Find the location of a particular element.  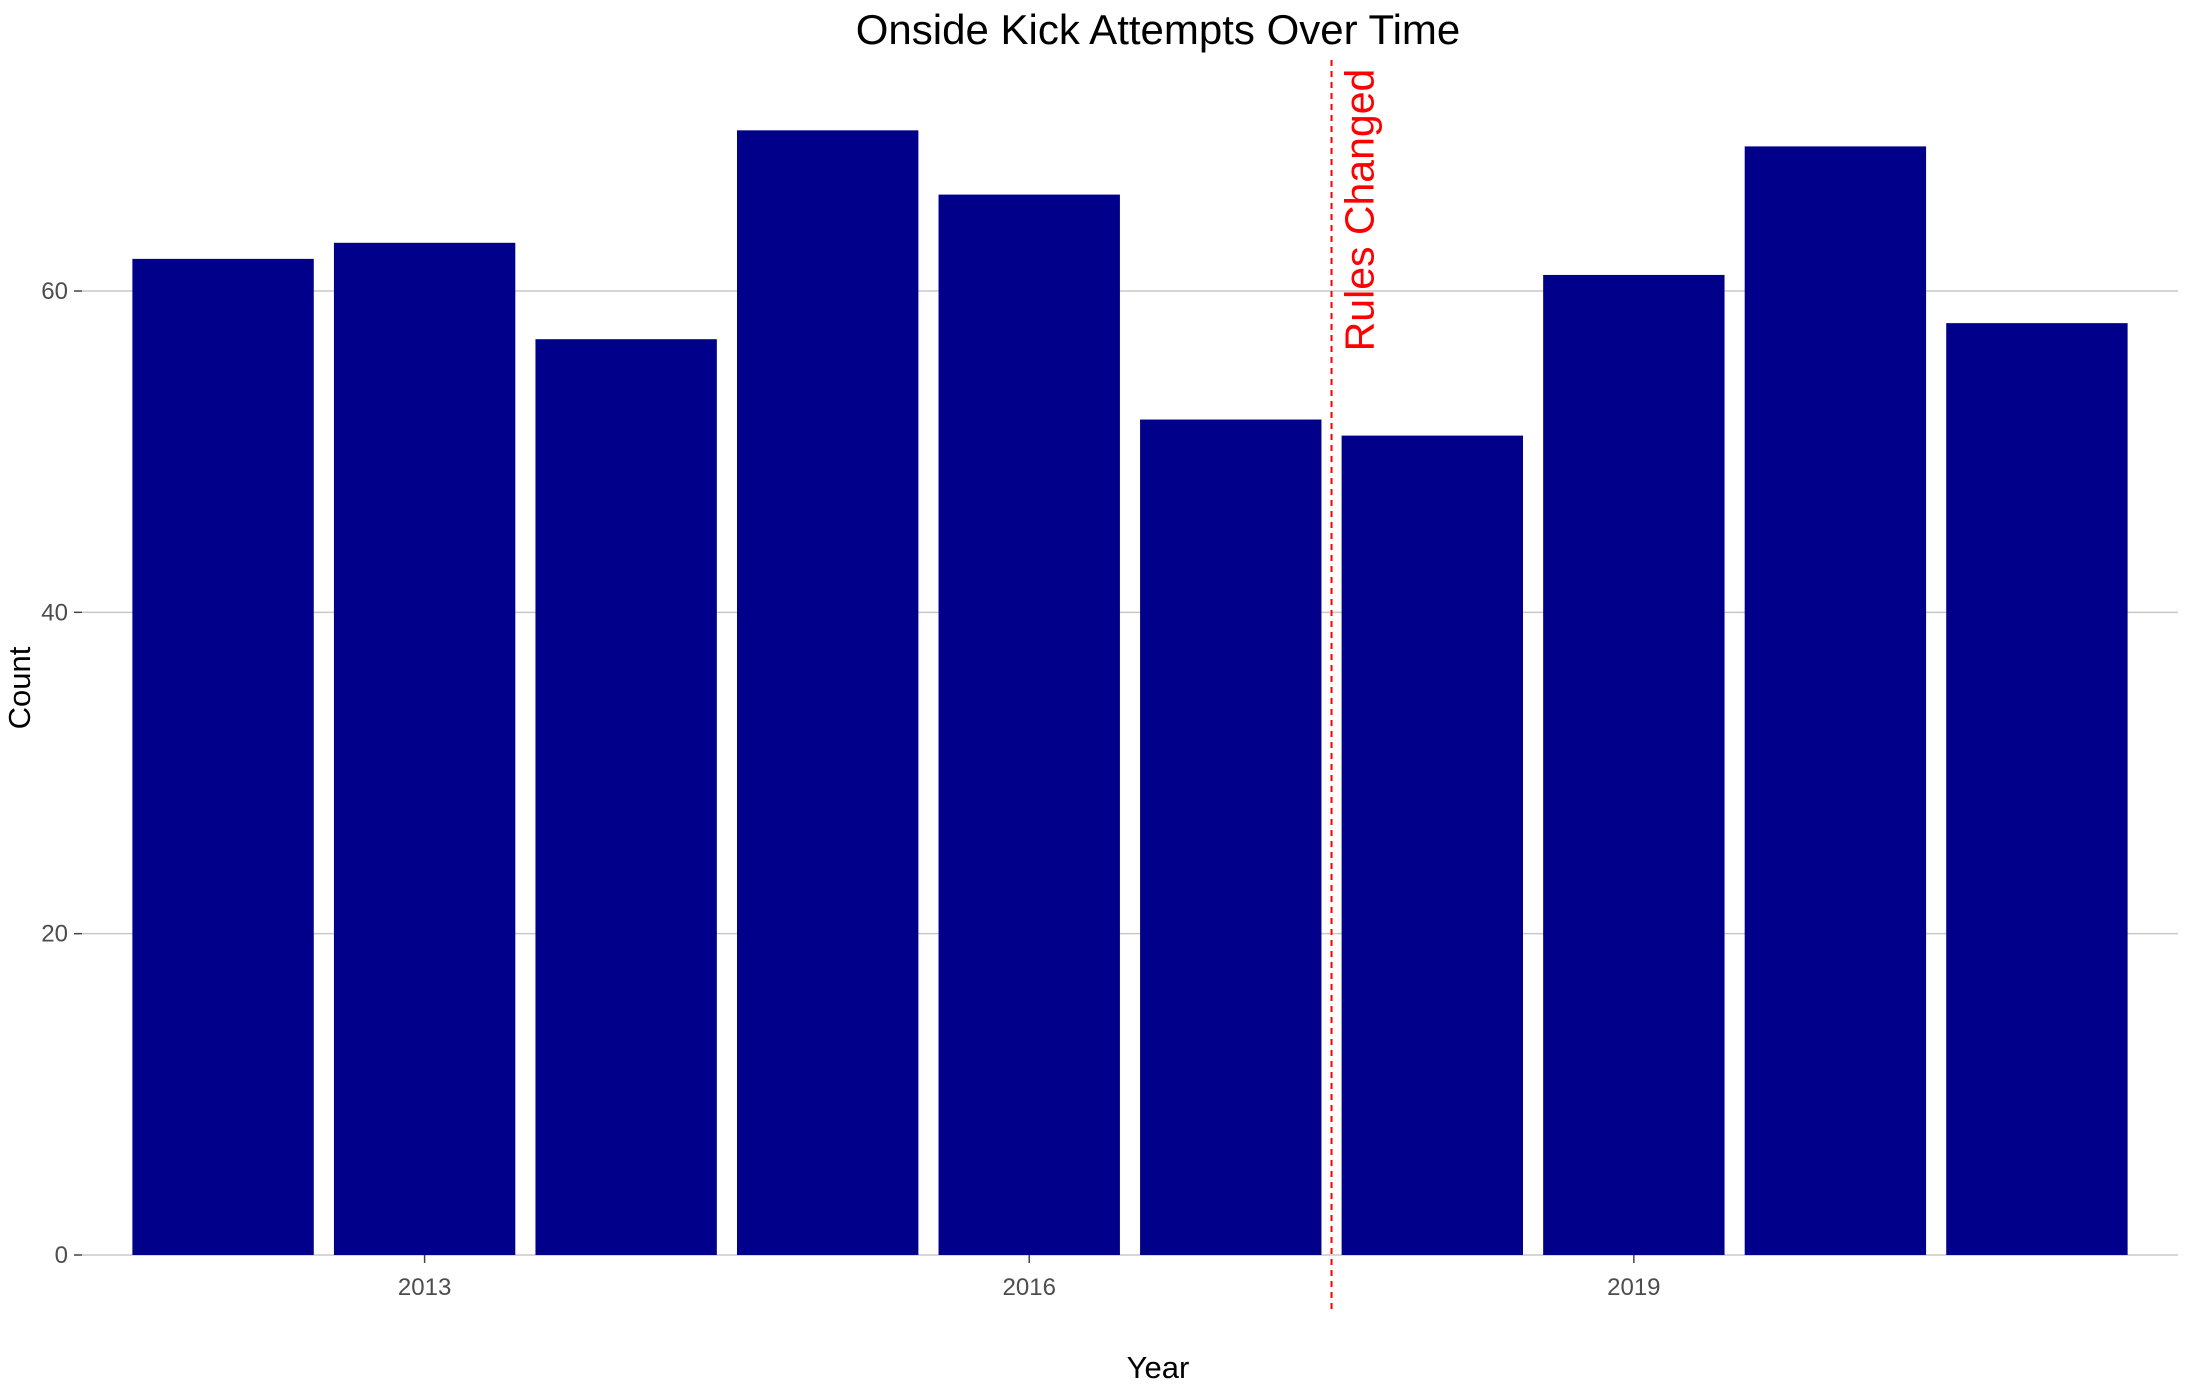

x-tick-label: 2016 is located at coordinates (1029, 1287).